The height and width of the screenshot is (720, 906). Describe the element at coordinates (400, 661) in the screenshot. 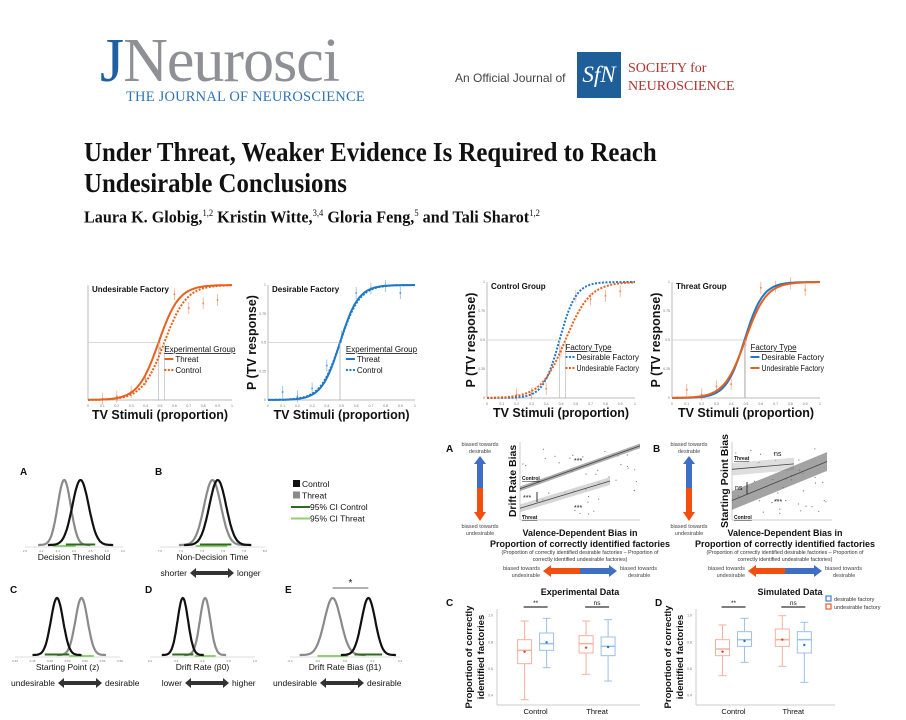

I see `x-tick-label: 0.4` at that location.